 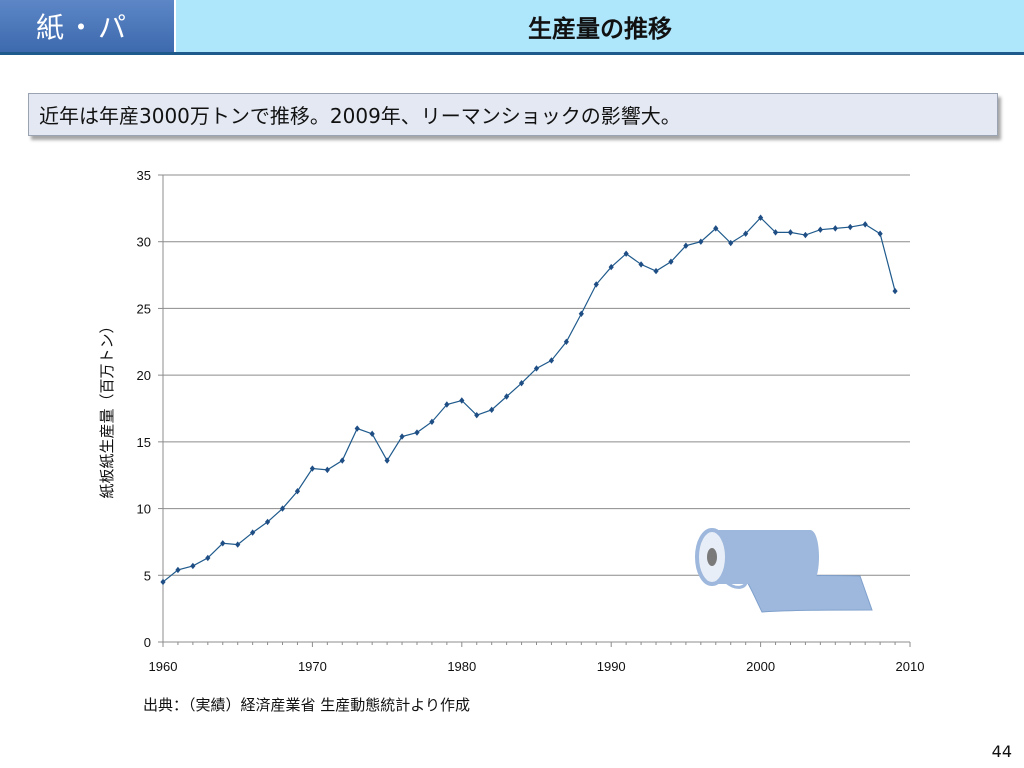 What do you see at coordinates (163, 666) in the screenshot?
I see `x-tick-label: 1960` at bounding box center [163, 666].